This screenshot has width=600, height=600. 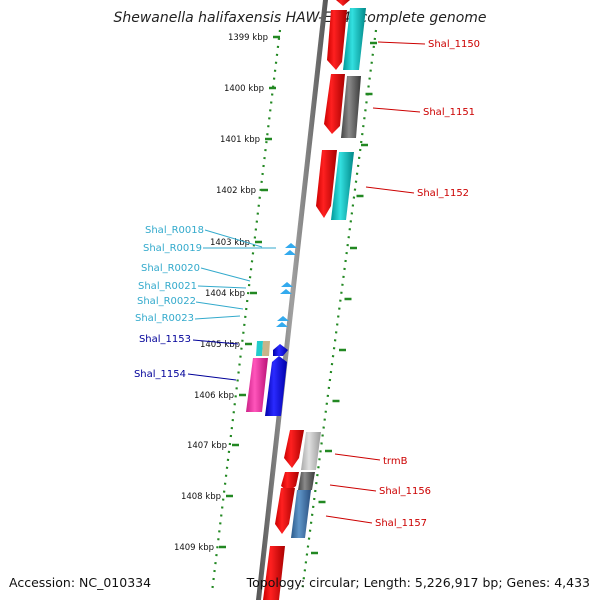 I want to click on gene-shal-1157-steel, so click(x=301, y=514).